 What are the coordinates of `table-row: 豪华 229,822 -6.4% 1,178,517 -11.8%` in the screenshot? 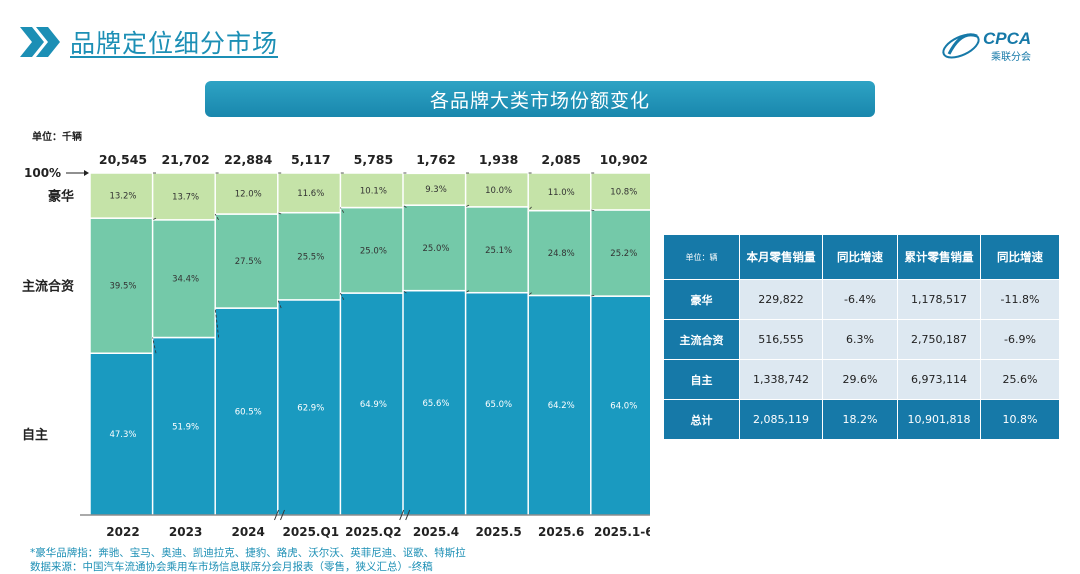 It's located at (861, 299).